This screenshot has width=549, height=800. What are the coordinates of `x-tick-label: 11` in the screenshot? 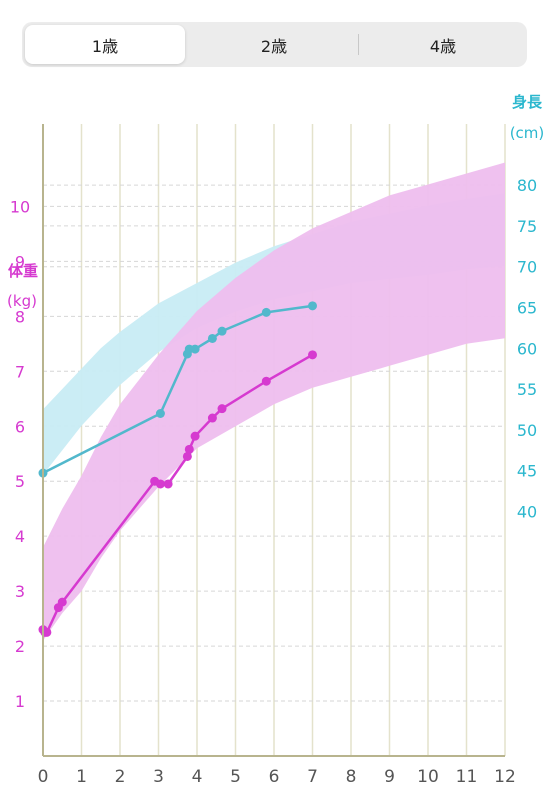 It's located at (467, 777).